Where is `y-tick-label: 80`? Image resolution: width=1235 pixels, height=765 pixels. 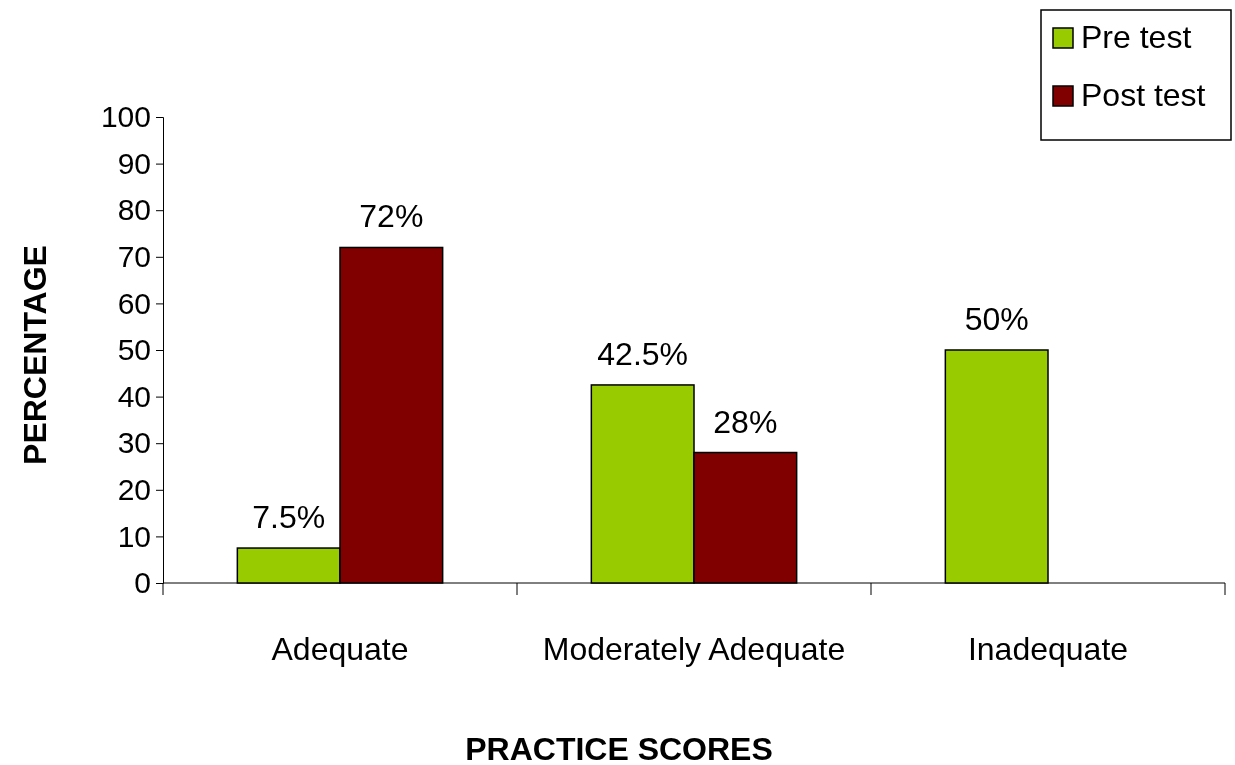
y-tick-label: 80 is located at coordinates (134, 210).